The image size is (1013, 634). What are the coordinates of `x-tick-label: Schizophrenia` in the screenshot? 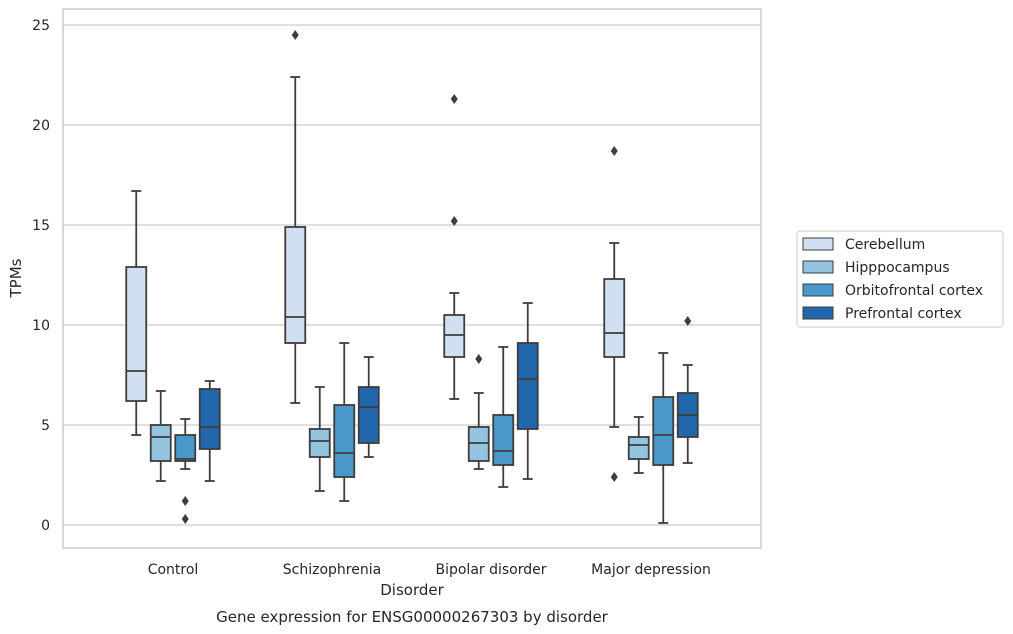 It's located at (332, 570).